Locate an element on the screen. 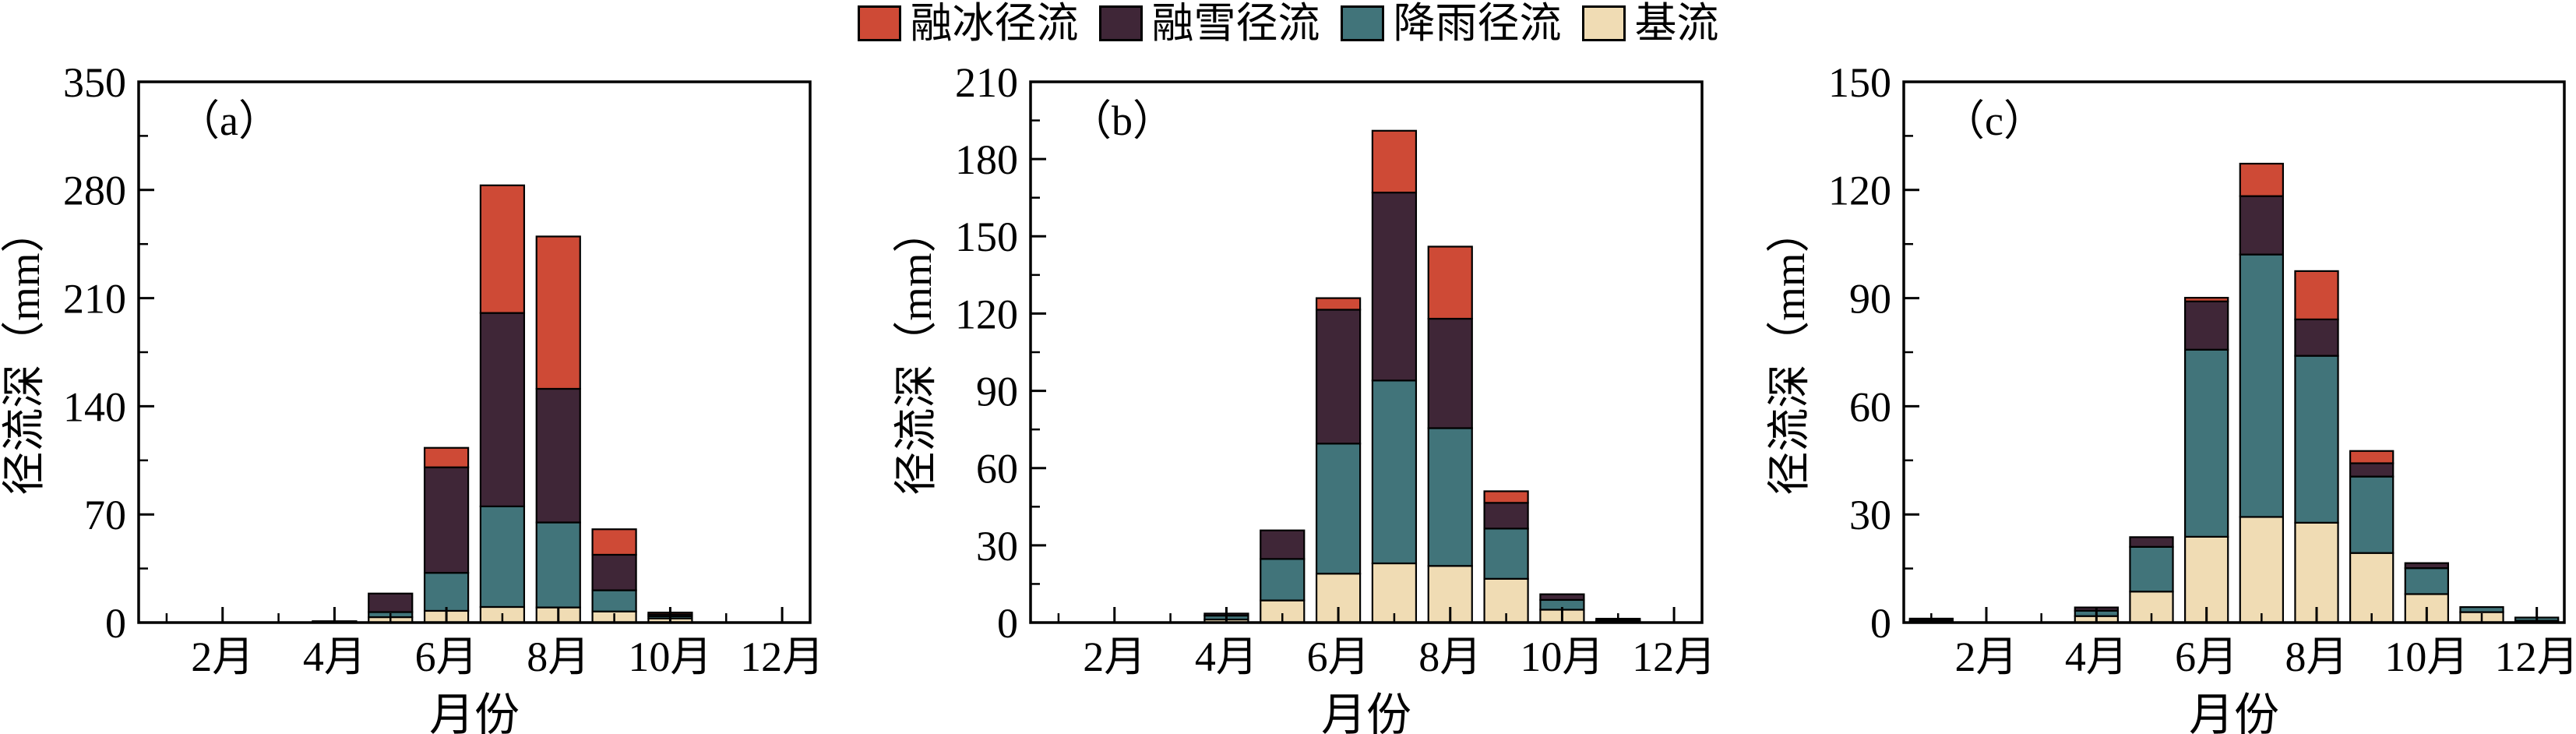 This screenshot has height=734, width=2576. y-tick-label: 70 is located at coordinates (105, 515).